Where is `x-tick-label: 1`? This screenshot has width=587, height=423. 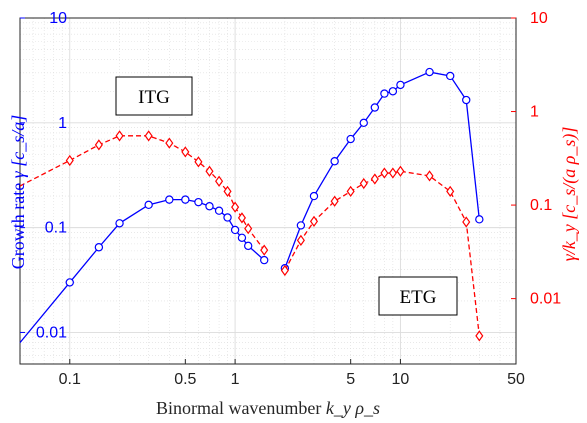
x-tick-label: 1 is located at coordinates (235, 379).